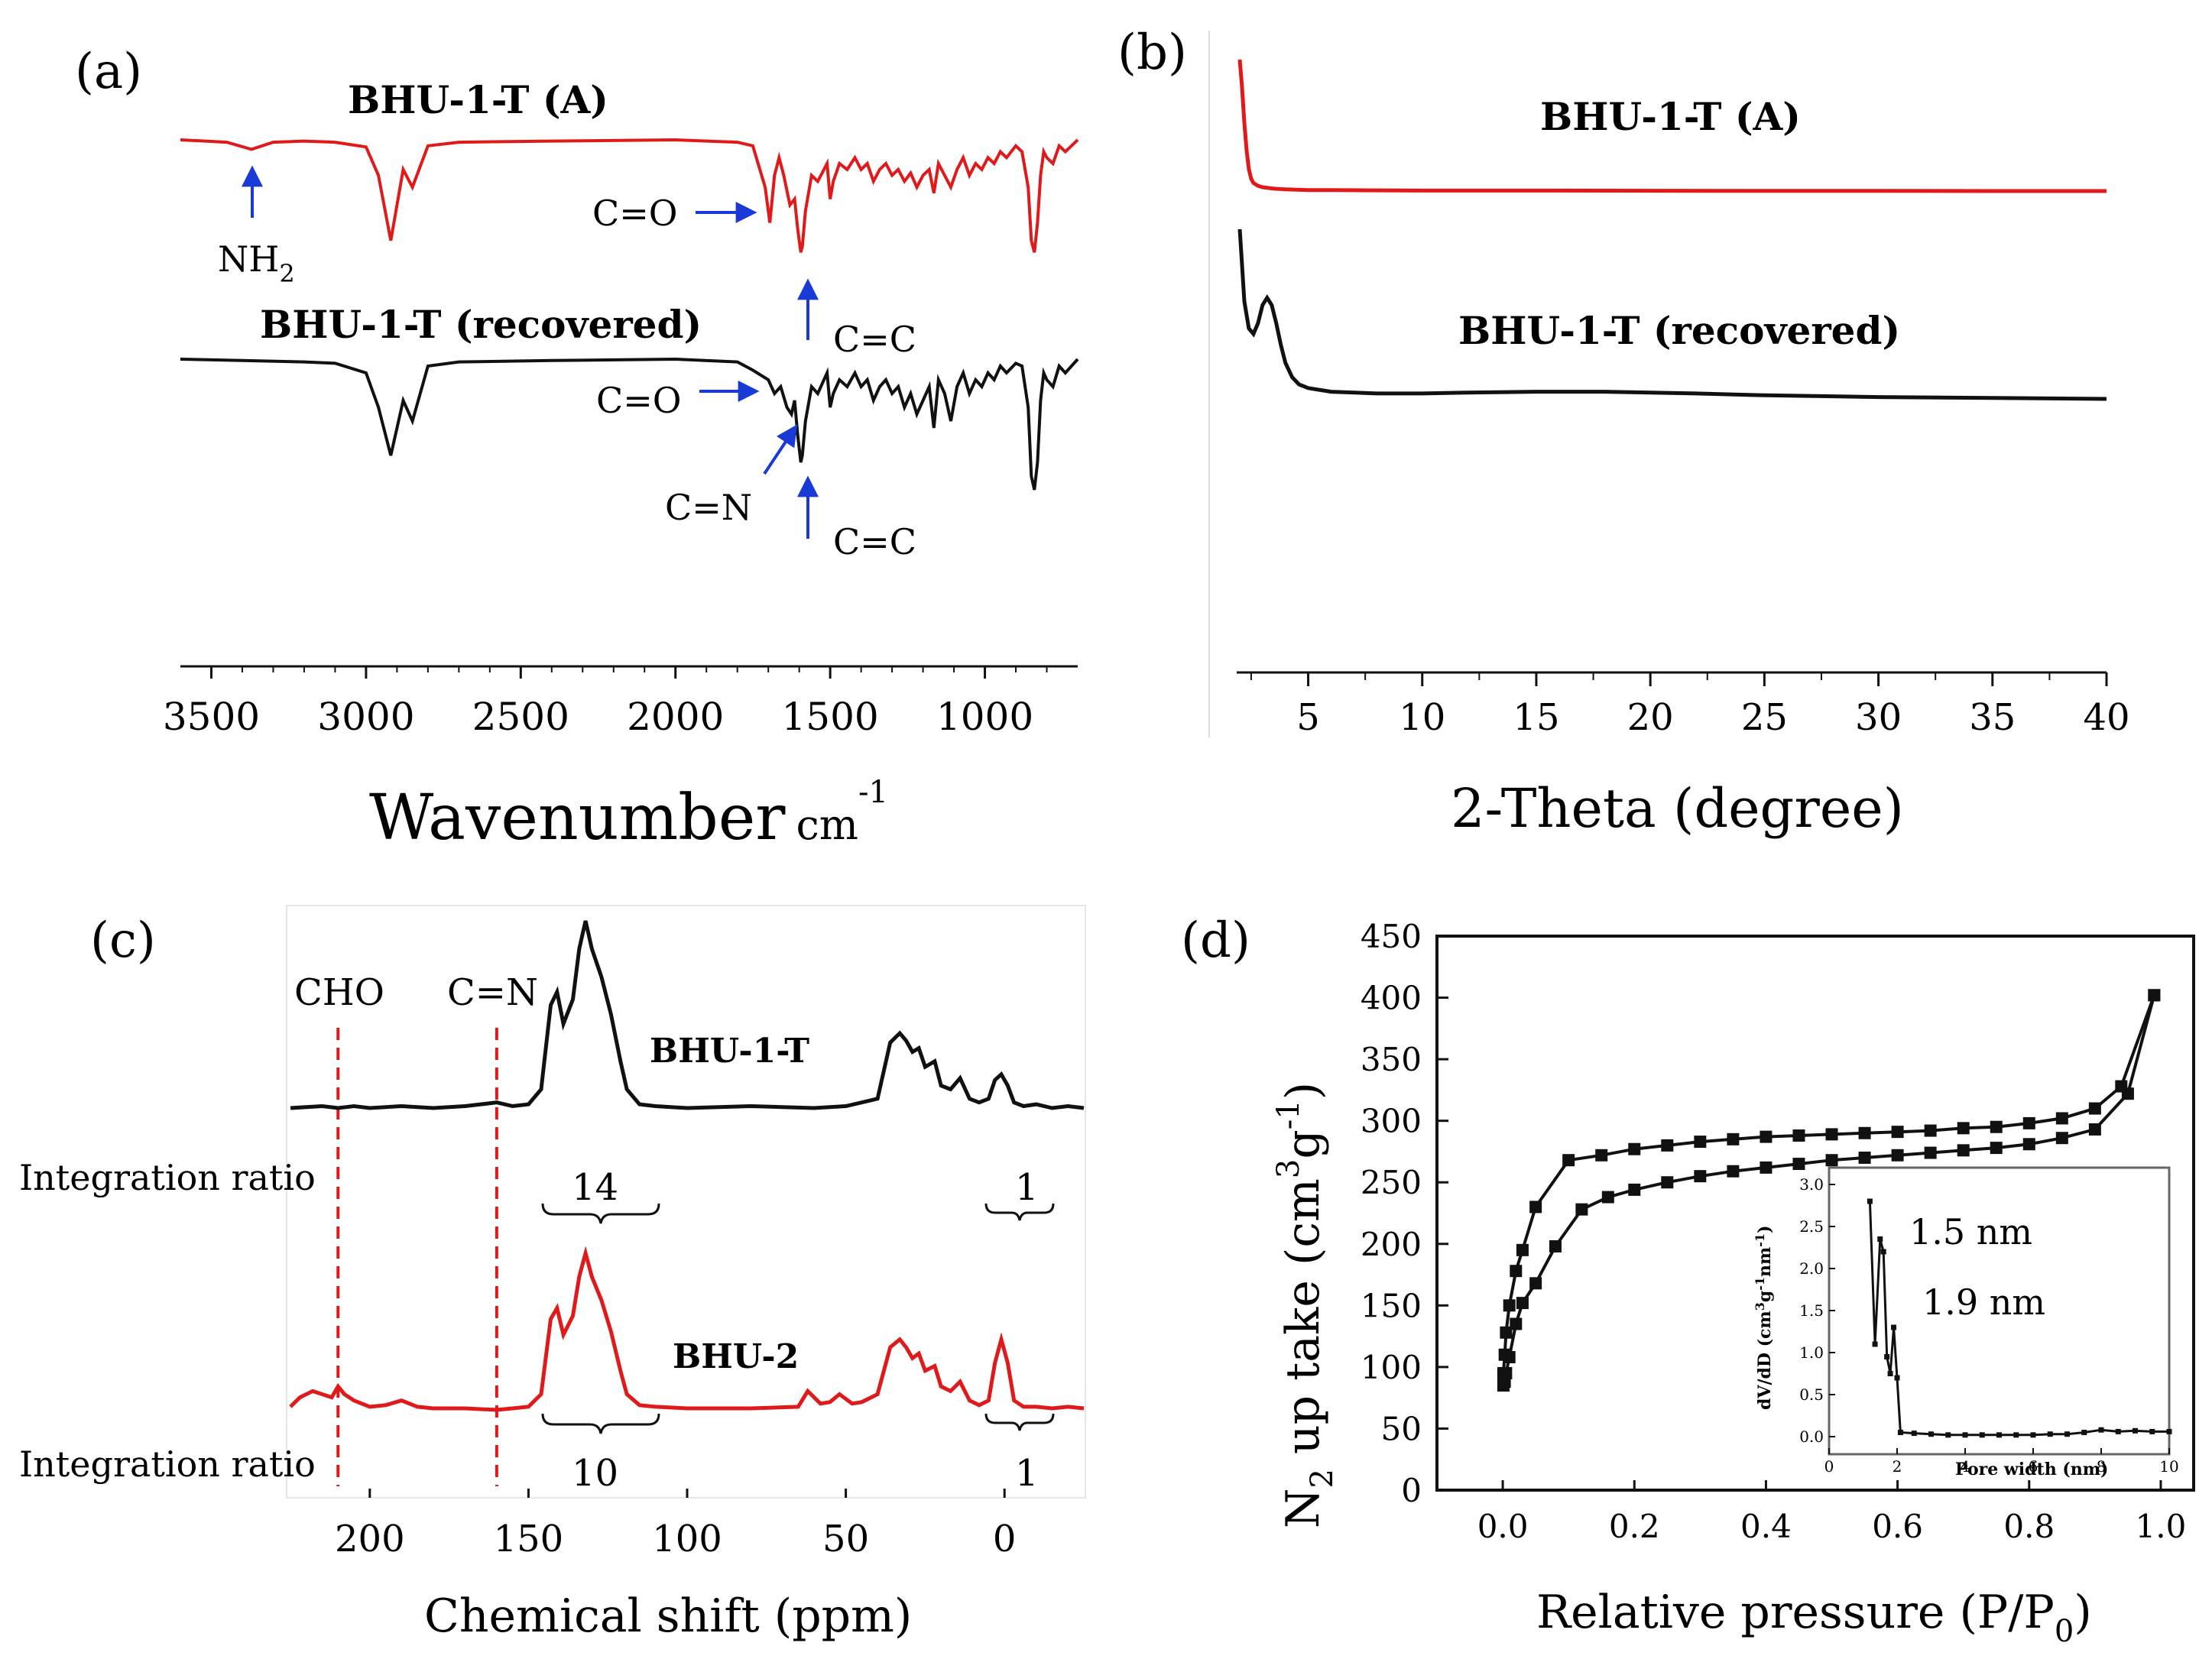 The height and width of the screenshot is (1672, 2212). I want to click on panel-a-plot, so click(629, 314).